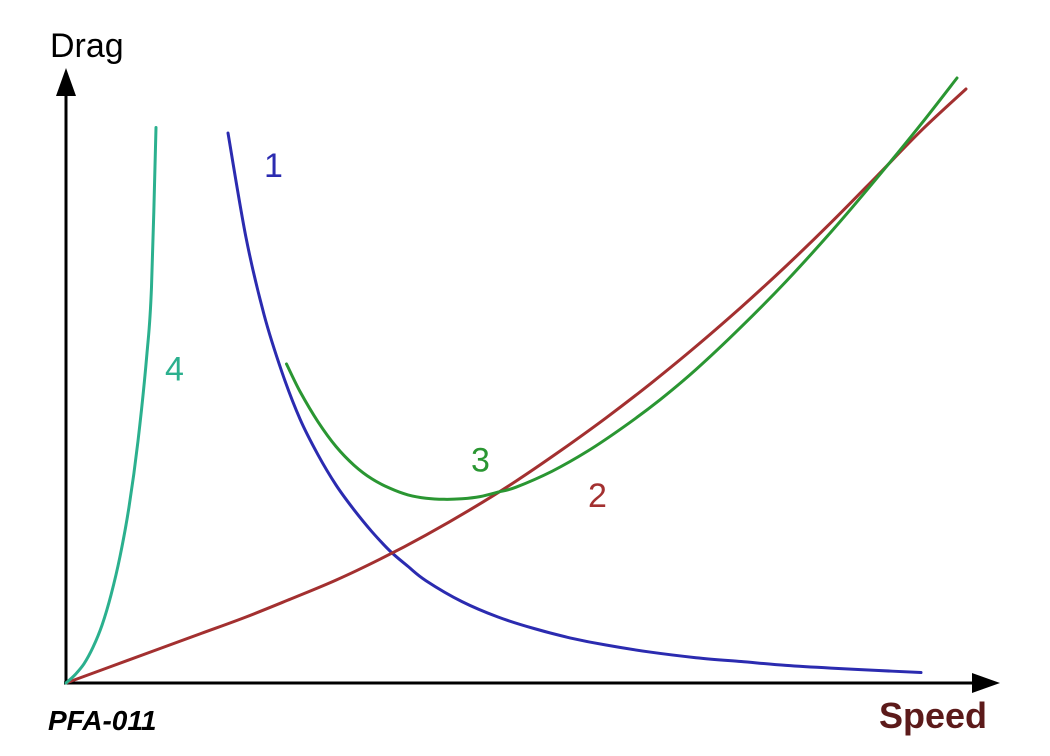 The width and height of the screenshot is (1050, 756). I want to click on series-label-4: 4, so click(174, 370).